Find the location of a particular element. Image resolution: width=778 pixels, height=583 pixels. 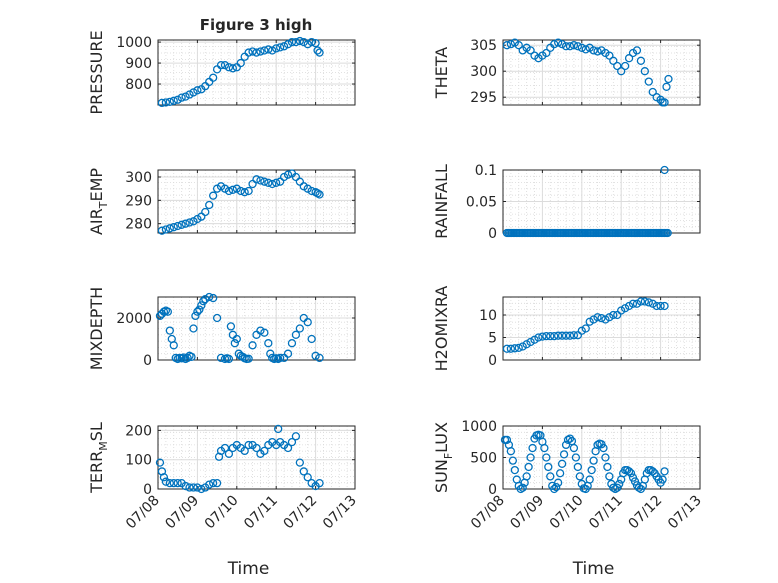

subplot-2: 295 300 305 THETA is located at coordinates (566, 72).